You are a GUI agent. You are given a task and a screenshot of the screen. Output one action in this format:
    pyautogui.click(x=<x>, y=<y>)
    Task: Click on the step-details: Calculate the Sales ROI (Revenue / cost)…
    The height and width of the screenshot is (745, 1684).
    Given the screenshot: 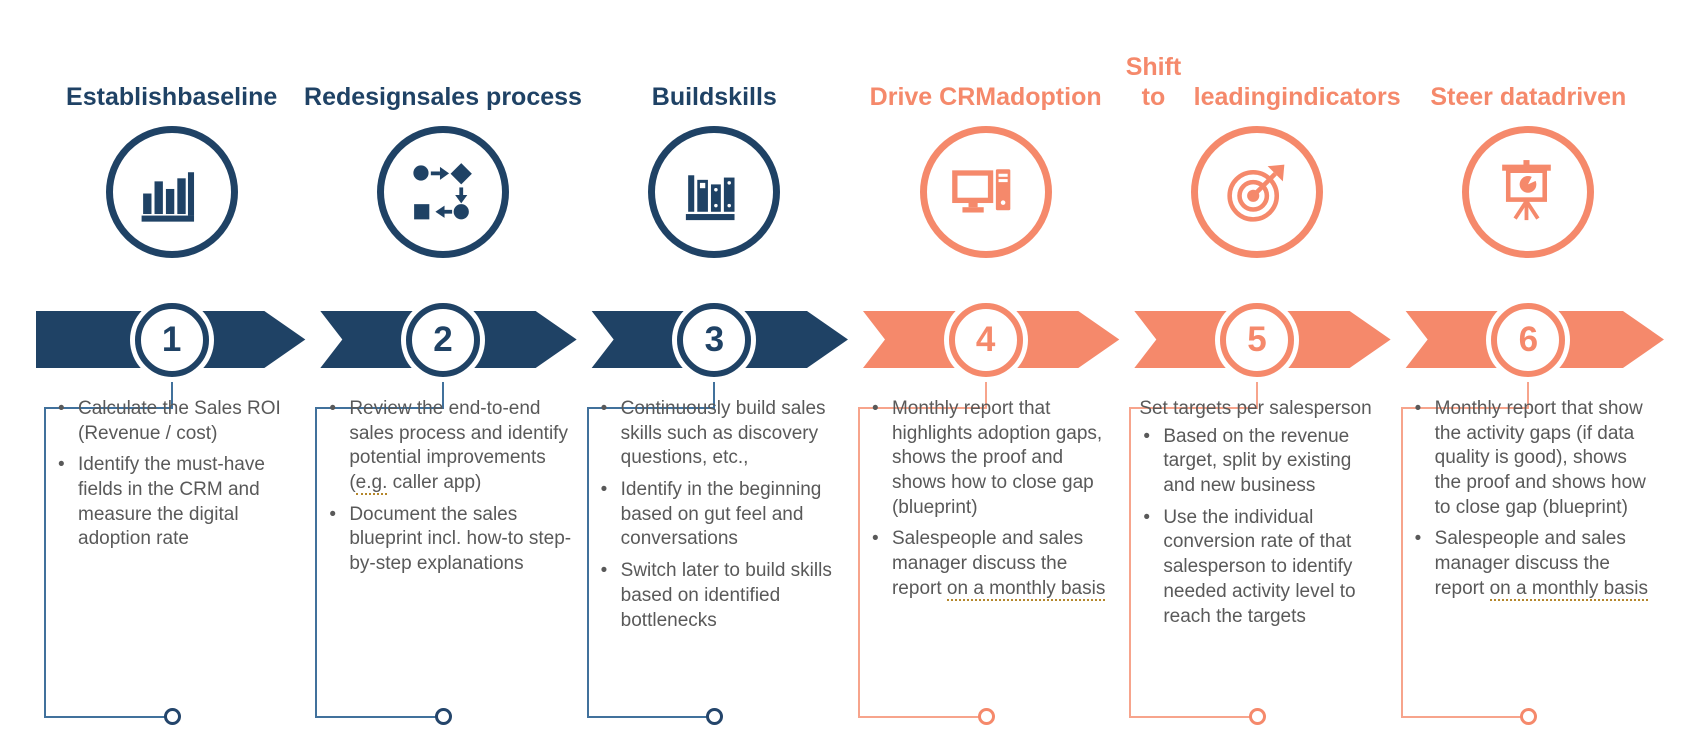 What is the action you would take?
    pyautogui.click(x=177, y=478)
    